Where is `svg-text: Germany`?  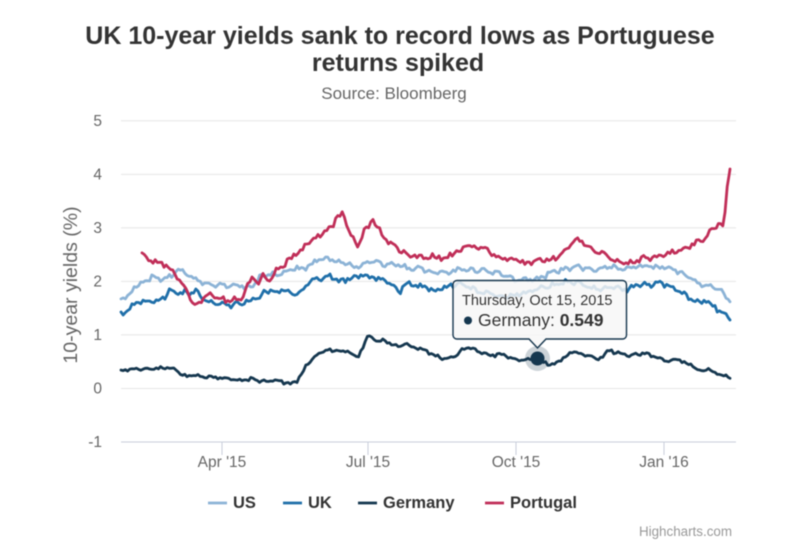
svg-text: Germany is located at coordinates (419, 503).